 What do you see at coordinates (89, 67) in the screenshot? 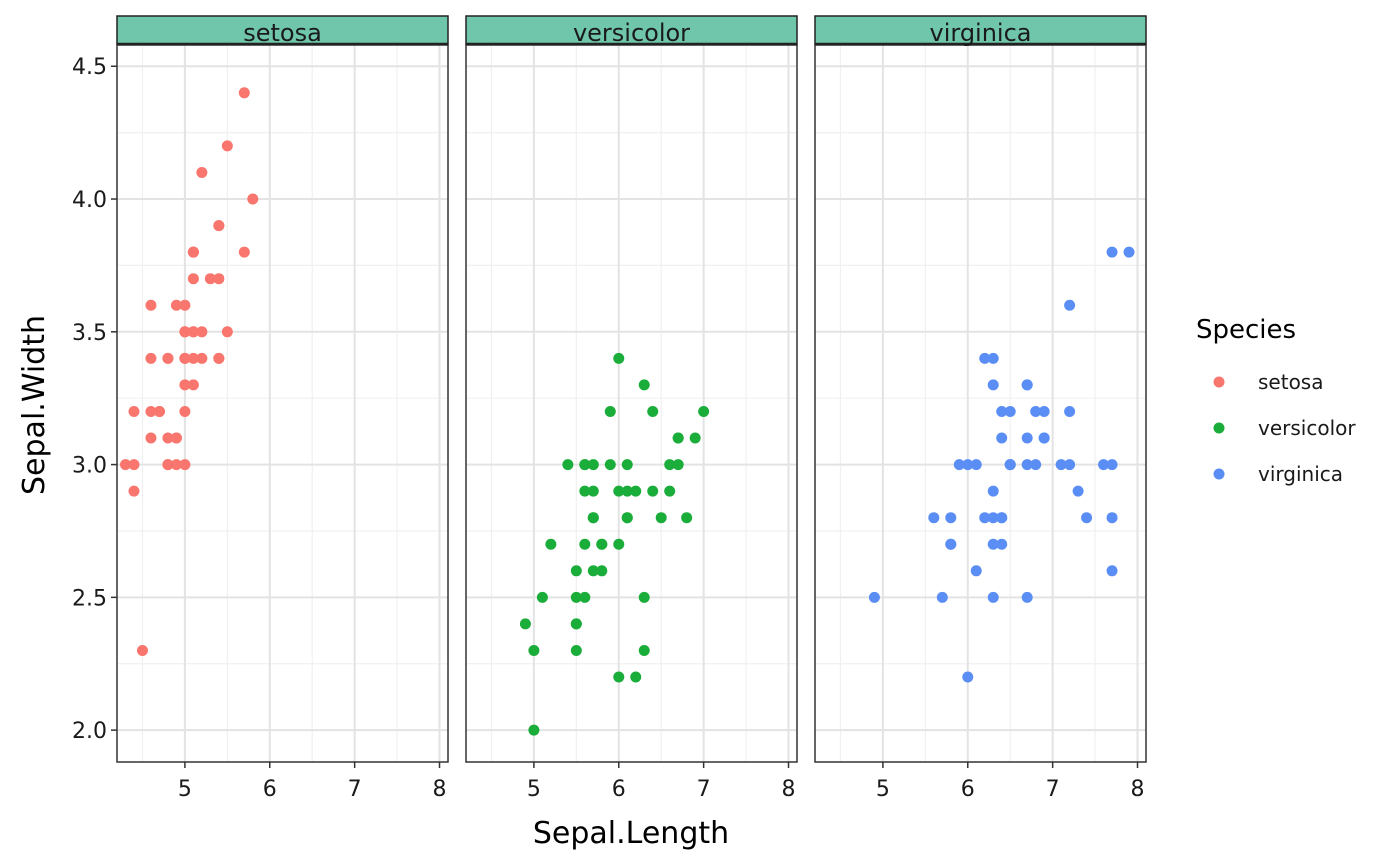
I see `y-tick-label: 4.5` at bounding box center [89, 67].